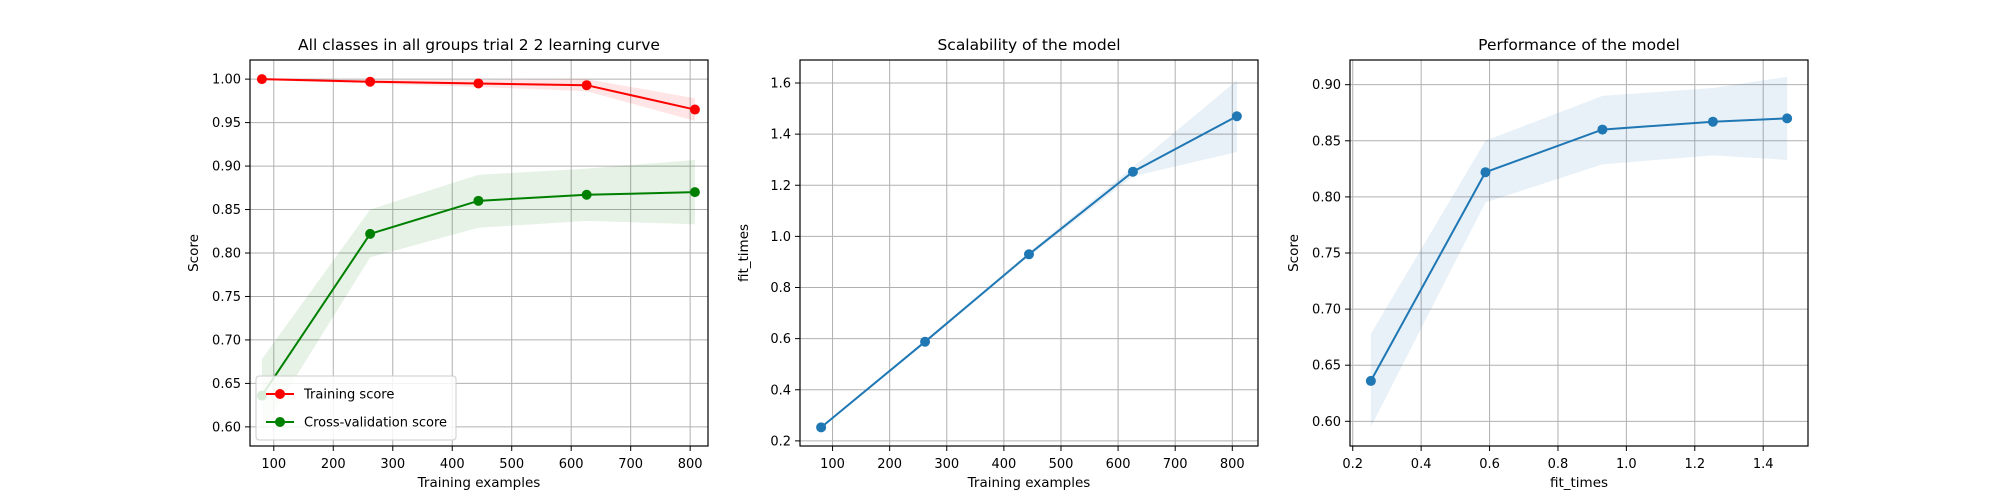 This screenshot has width=2000, height=500. I want to click on y-tick-label: 1.00, so click(226, 80).